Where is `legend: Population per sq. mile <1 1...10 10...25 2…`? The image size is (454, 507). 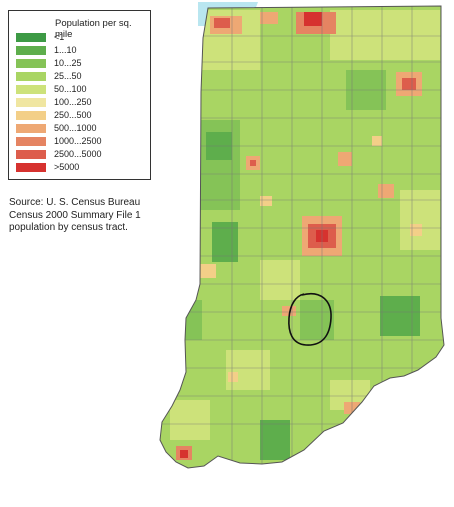 legend: Population per sq. mile <1 1...10 10...25 2… is located at coordinates (79, 95).